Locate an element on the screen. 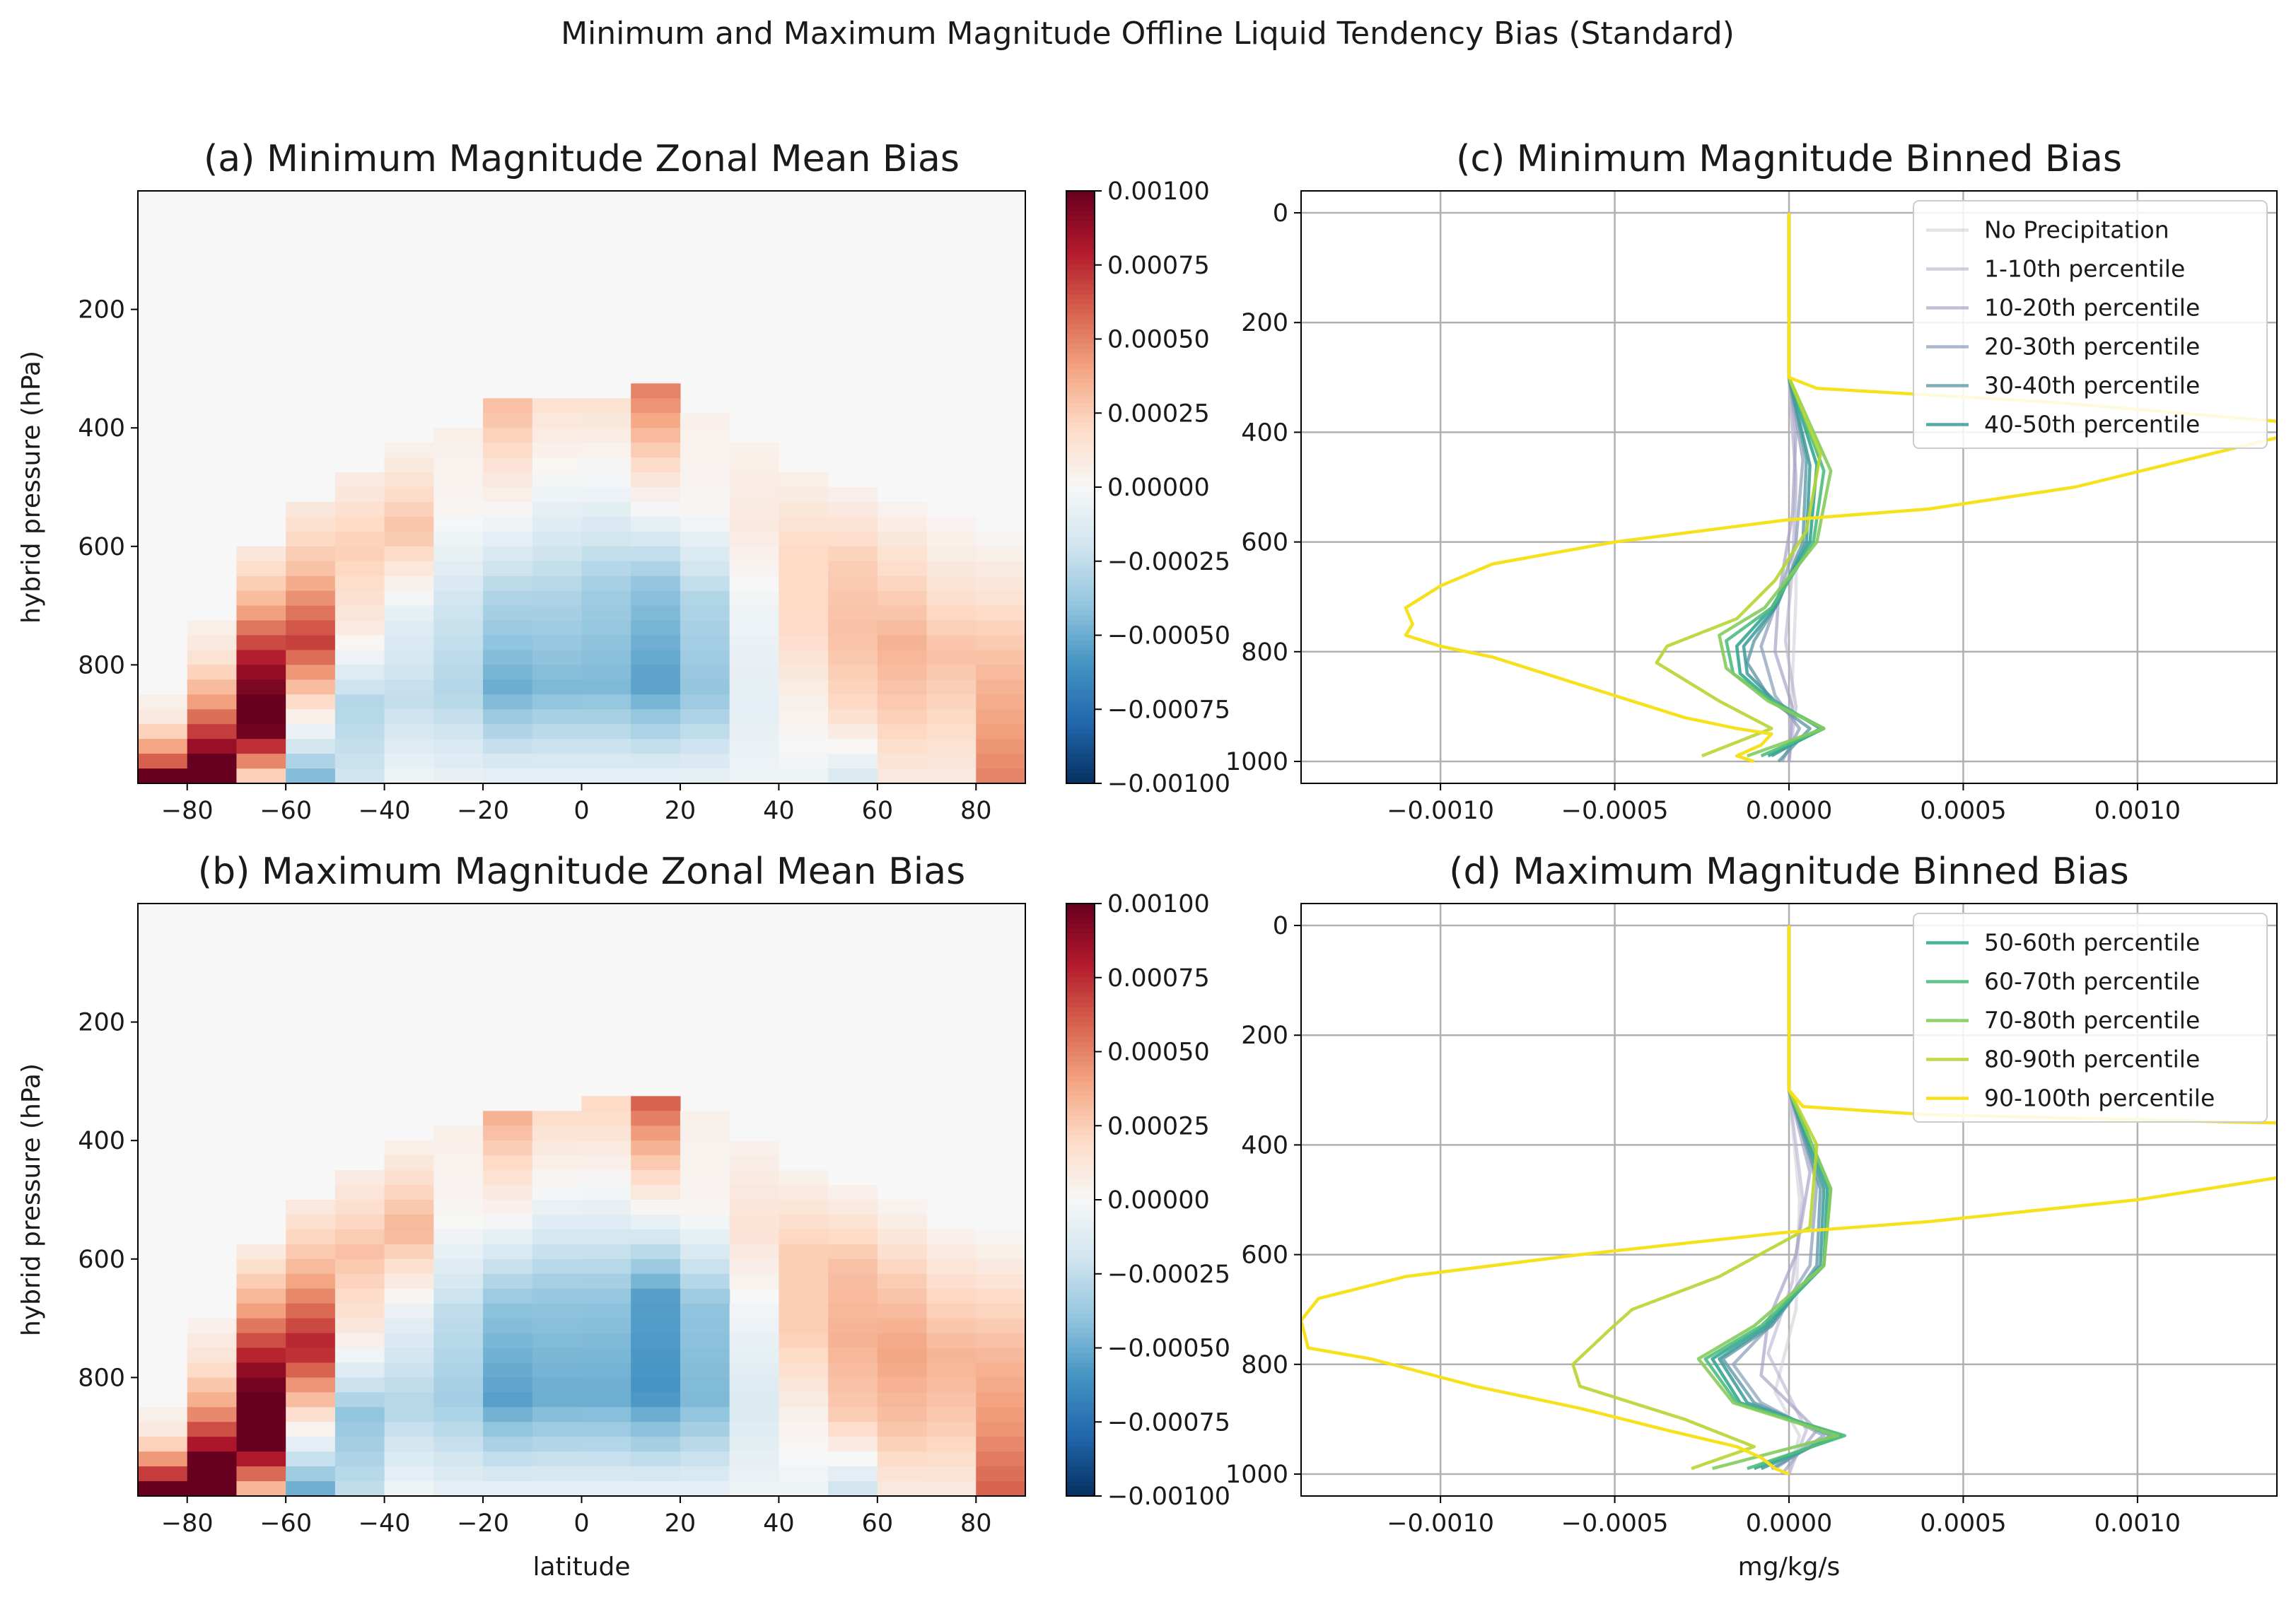 This screenshot has height=1607, width=2296. x-tick-label: 0.0005 is located at coordinates (1963, 811).